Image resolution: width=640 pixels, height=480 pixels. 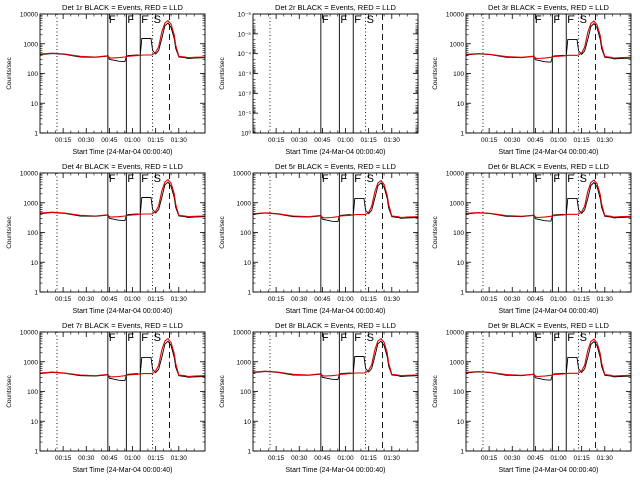 I want to click on y-tick-label: 10⁰, so click(x=246, y=134).